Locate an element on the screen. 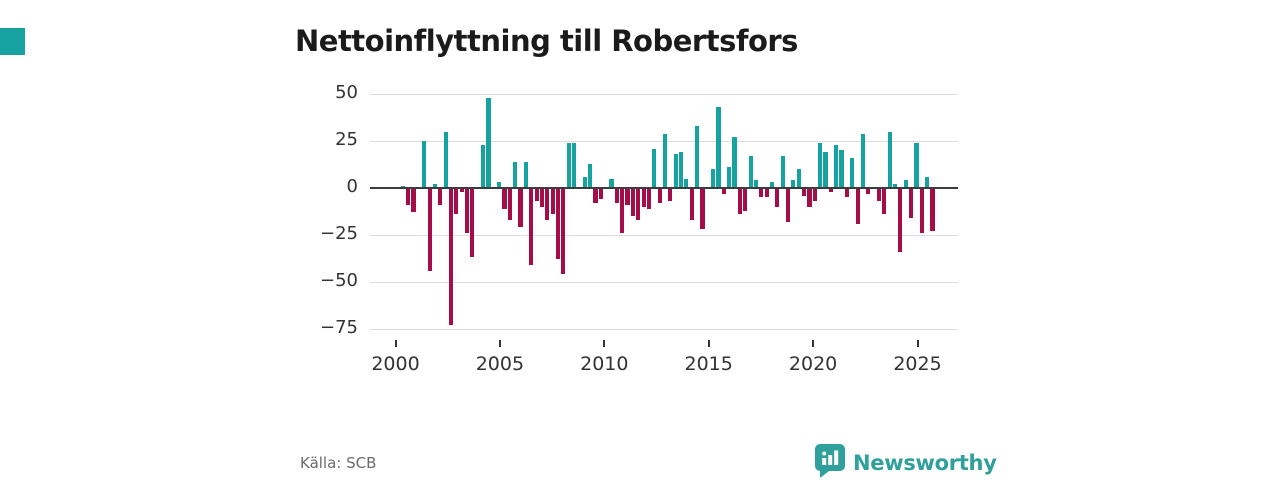  y-axis-label: −25 is located at coordinates (339, 233).